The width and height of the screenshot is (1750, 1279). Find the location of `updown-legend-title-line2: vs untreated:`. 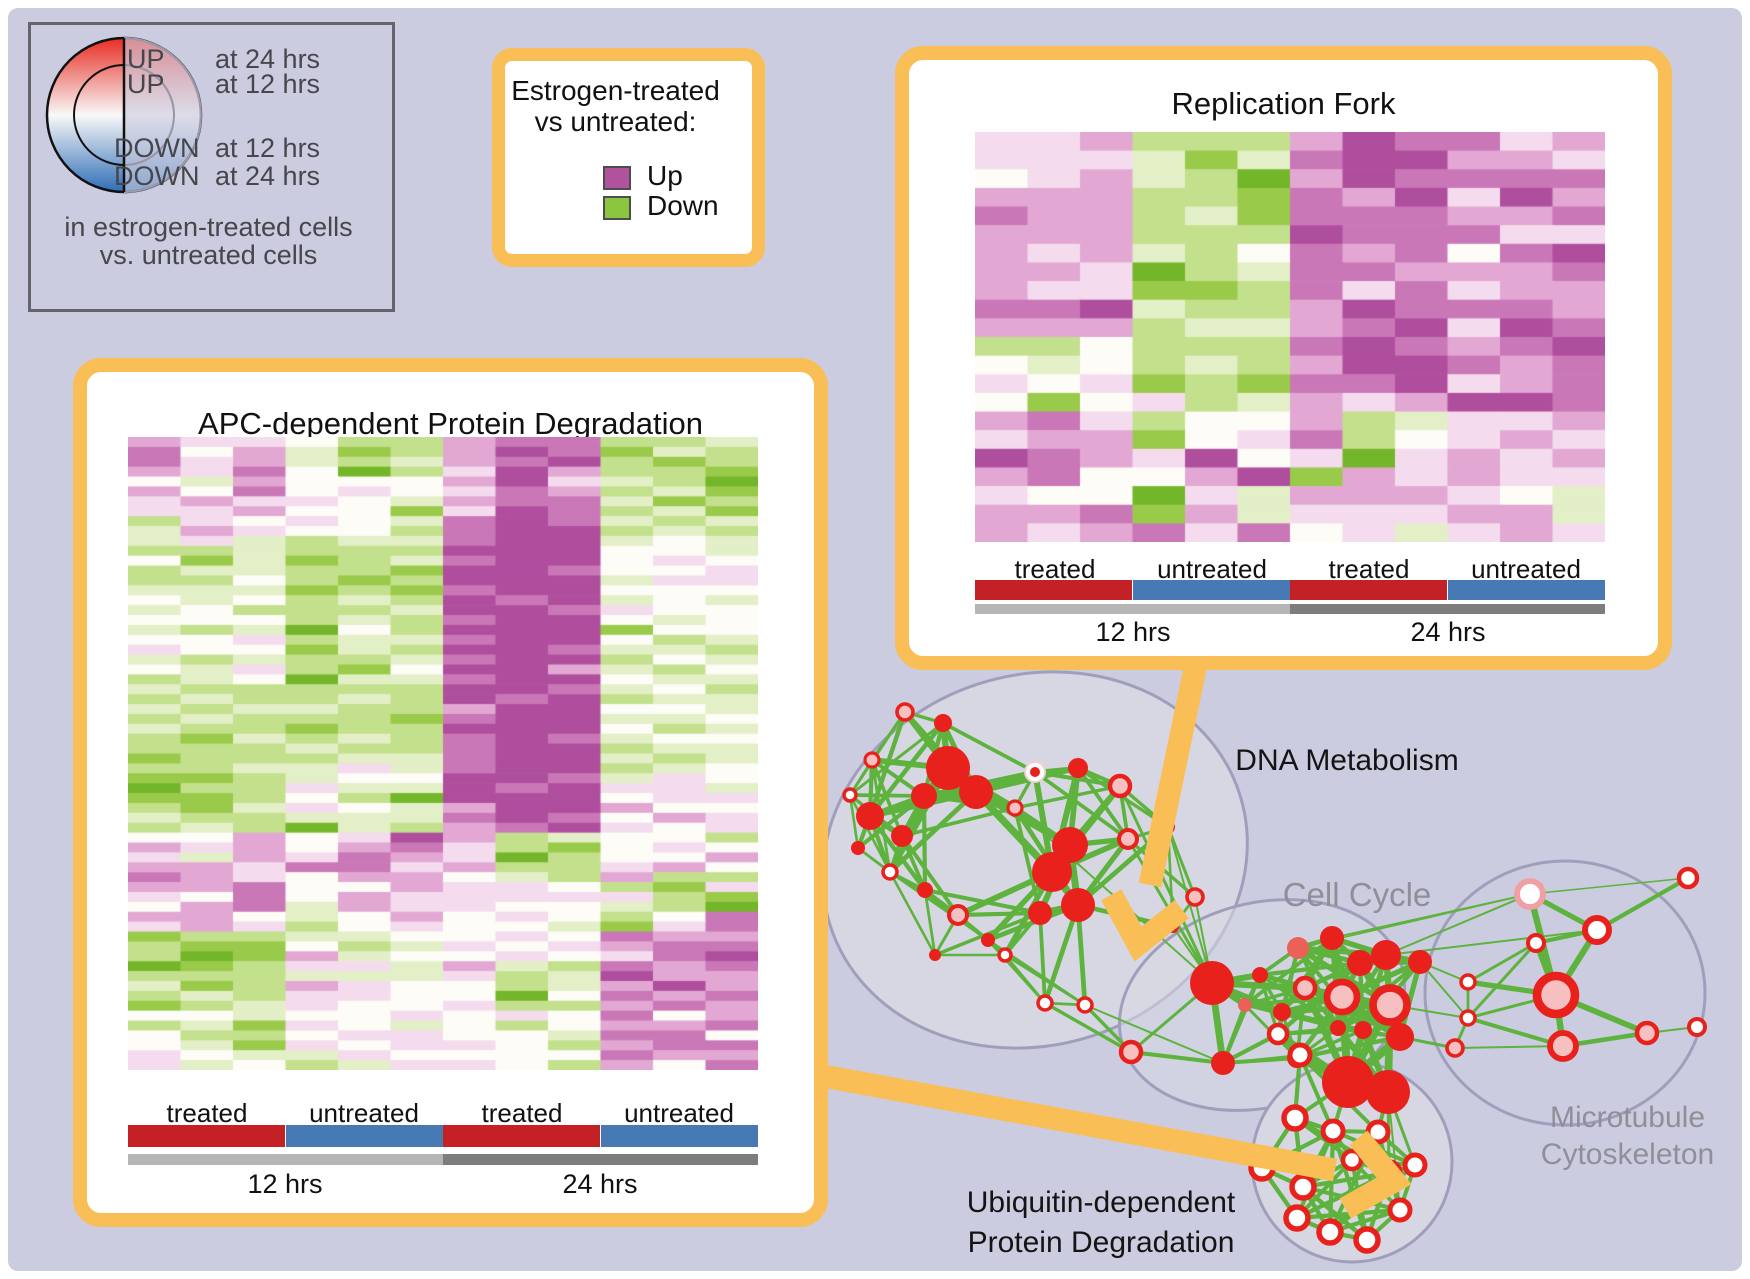

updown-legend-title-line2: vs untreated: is located at coordinates (615, 121).